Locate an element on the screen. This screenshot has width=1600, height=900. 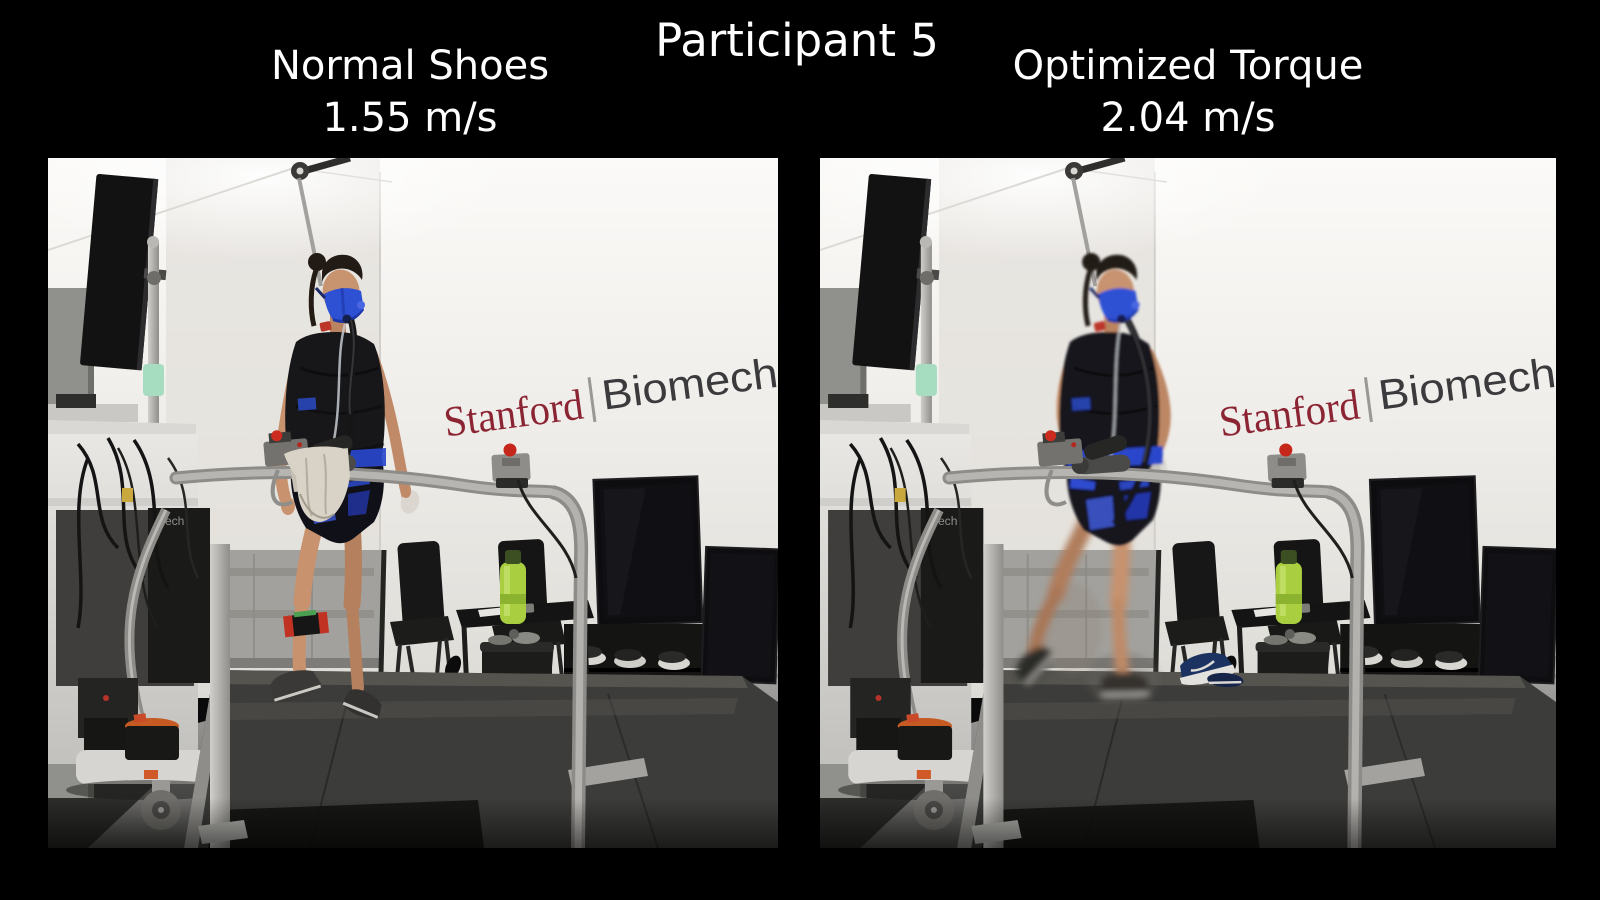
right-condition-speed: 2.04 m/s is located at coordinates (1188, 118).